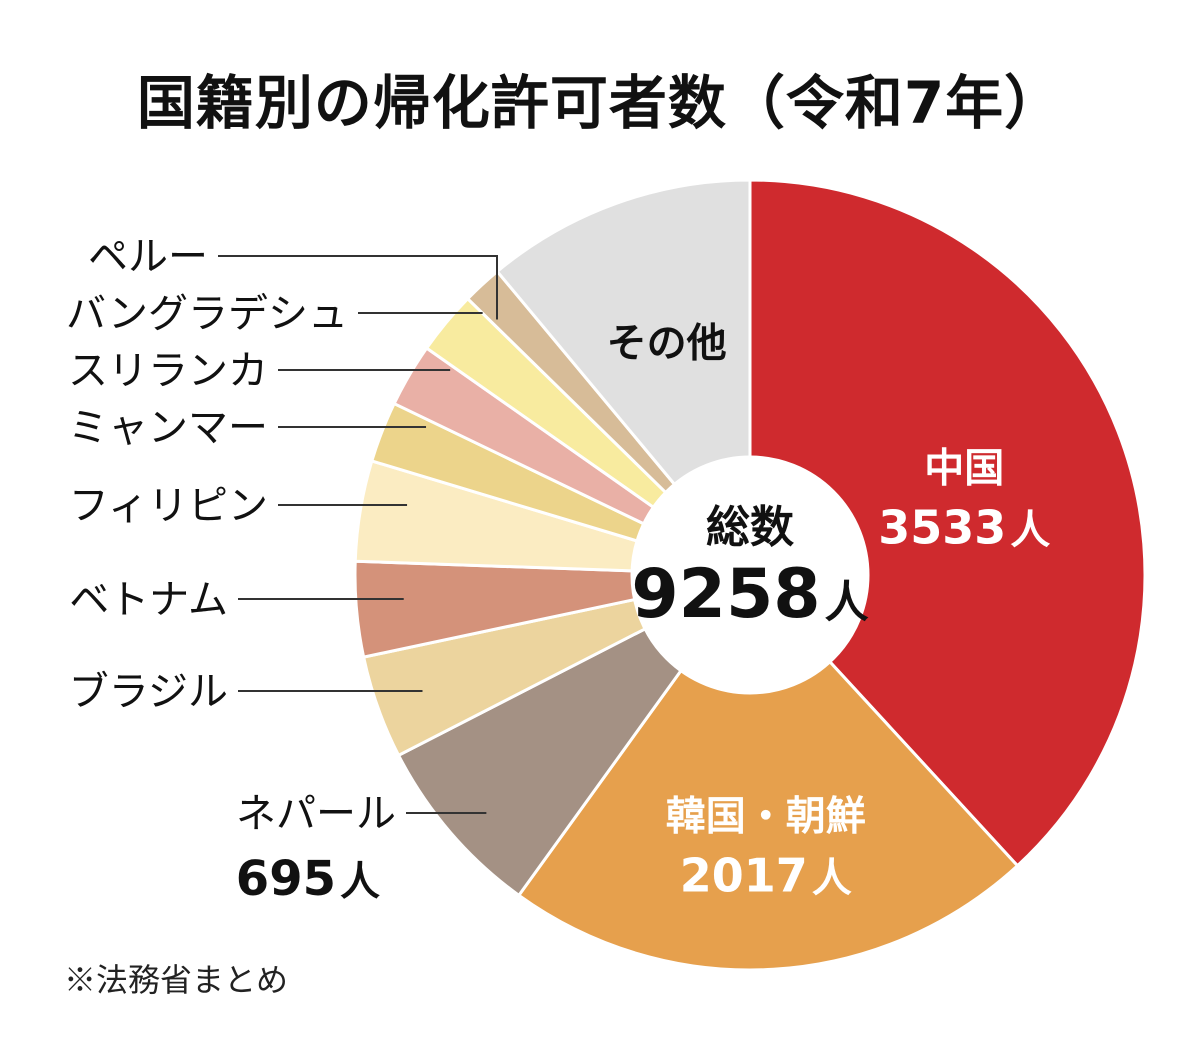  I want to click on slice-value-0: 3533 人, so click(964, 527).